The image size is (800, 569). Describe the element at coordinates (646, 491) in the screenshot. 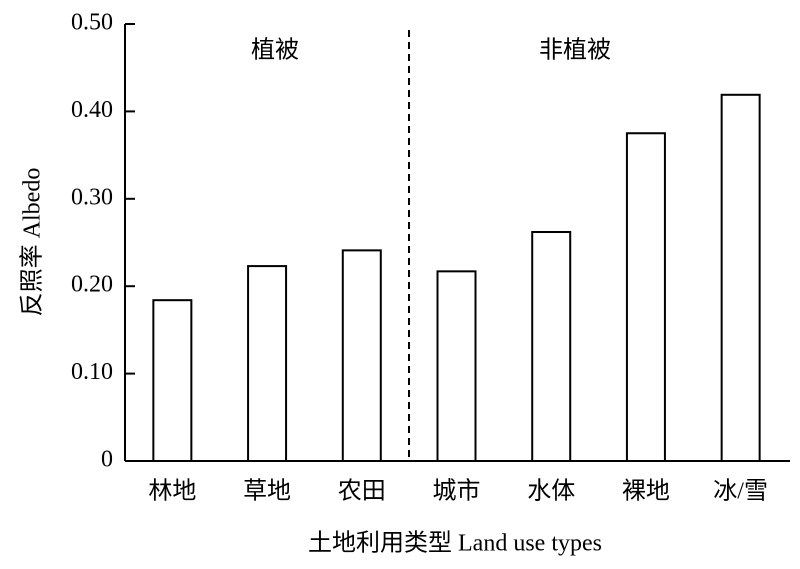

I see `x-tick-label: 裸地` at that location.